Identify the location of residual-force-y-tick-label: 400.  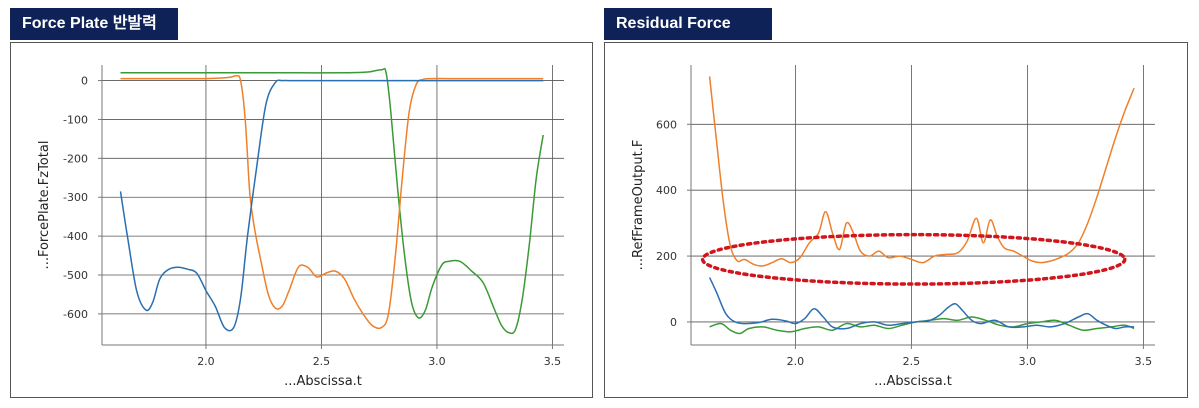
(666, 190).